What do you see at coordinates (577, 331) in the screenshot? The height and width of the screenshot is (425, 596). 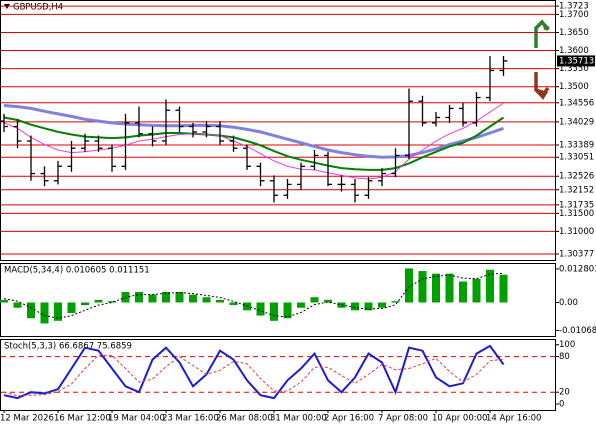 I see `y-tick-label: -0.010689` at bounding box center [577, 331].